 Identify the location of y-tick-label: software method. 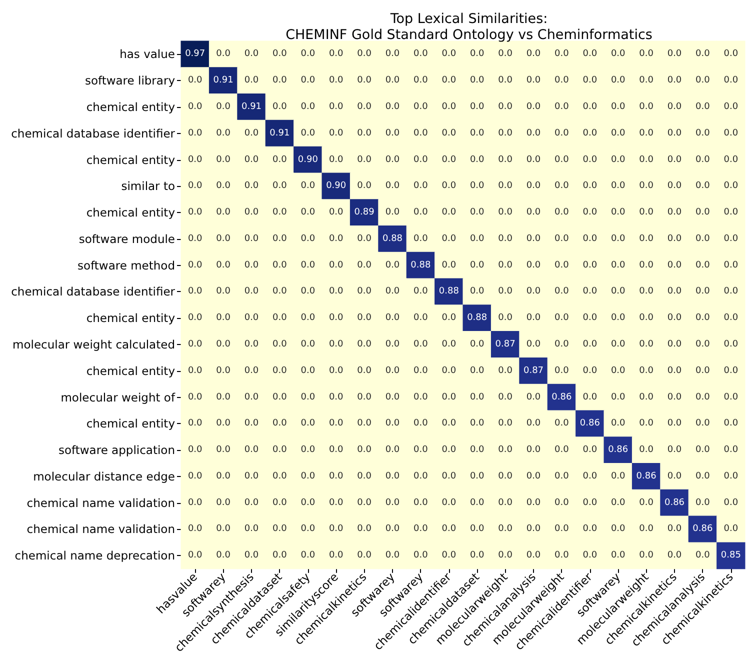
(126, 265).